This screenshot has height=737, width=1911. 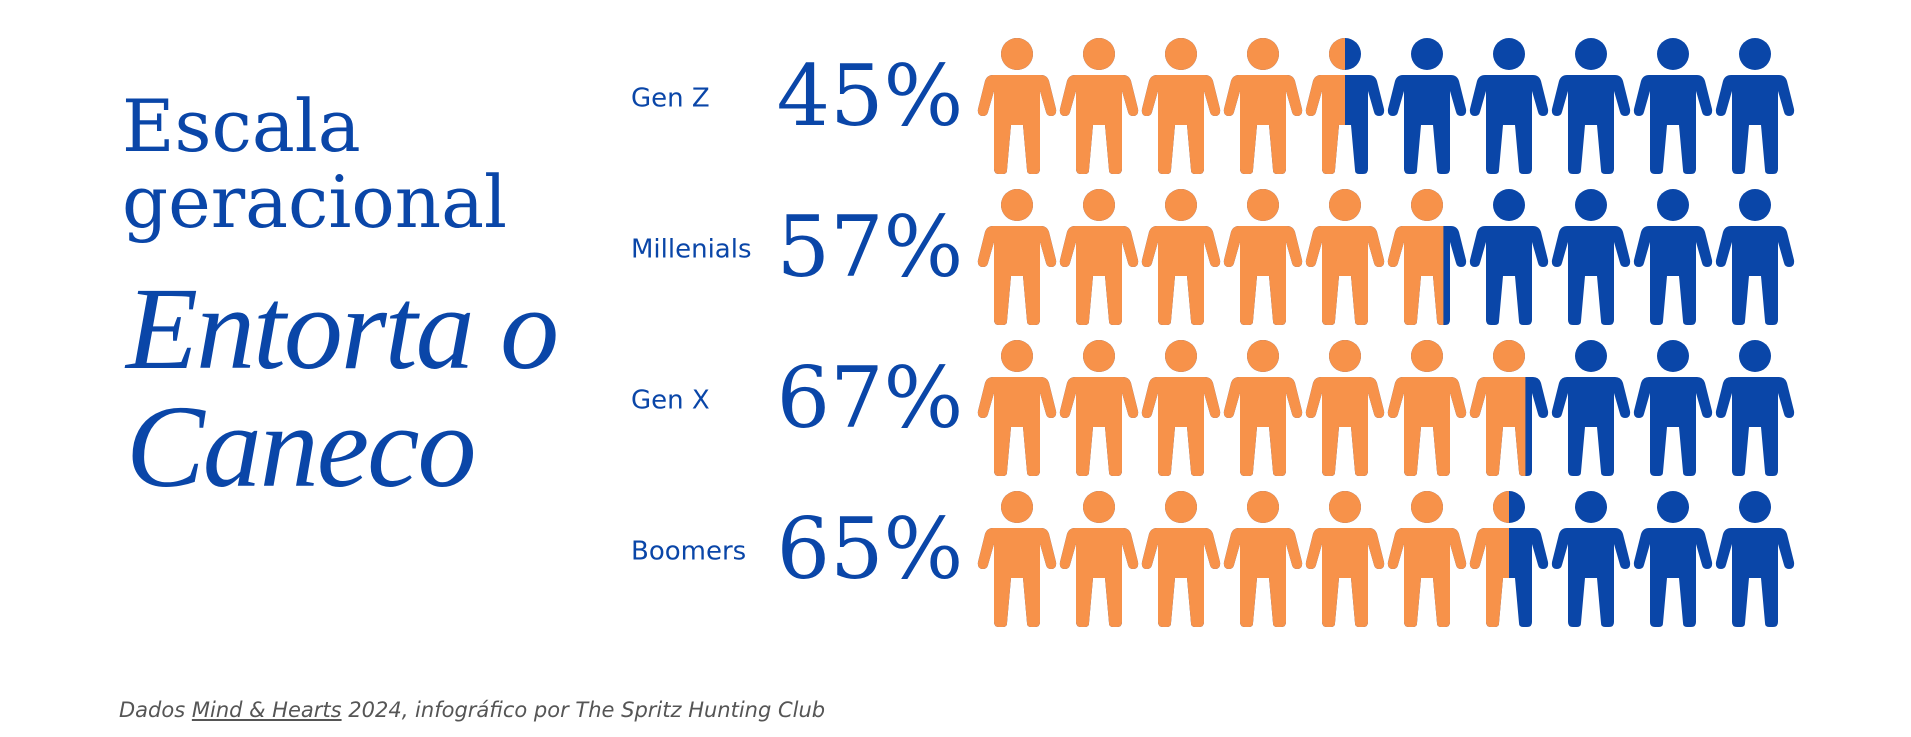 I want to click on value-label: 67%, so click(x=870, y=398).